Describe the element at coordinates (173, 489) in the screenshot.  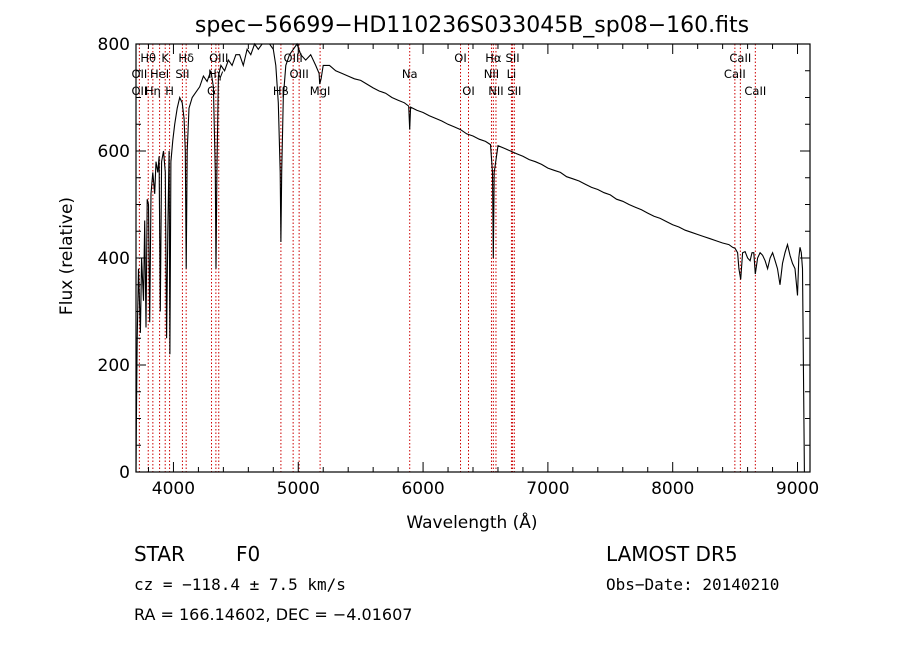
I see `x-tick-label: 4000` at that location.